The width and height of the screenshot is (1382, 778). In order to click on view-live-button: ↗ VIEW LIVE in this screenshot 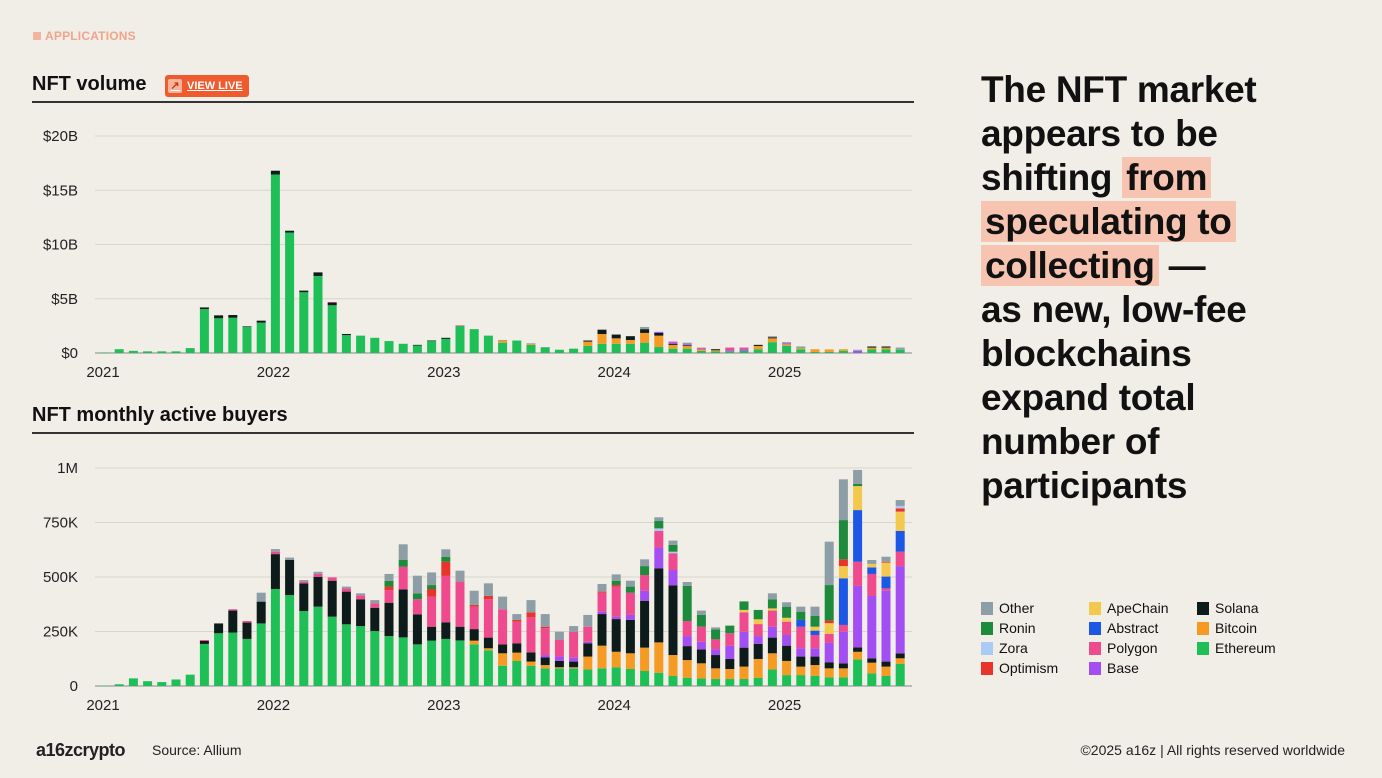, I will do `click(207, 86)`.